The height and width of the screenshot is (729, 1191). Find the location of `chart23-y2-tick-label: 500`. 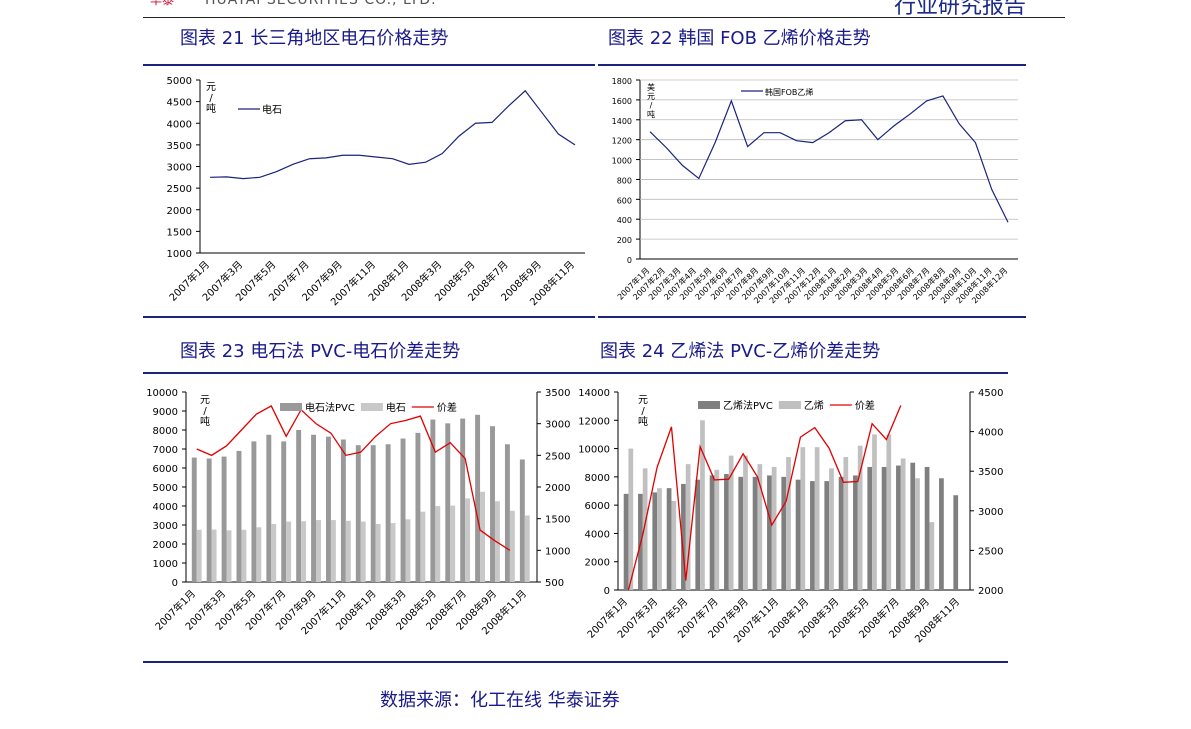

chart23-y2-tick-label: 500 is located at coordinates (554, 583).